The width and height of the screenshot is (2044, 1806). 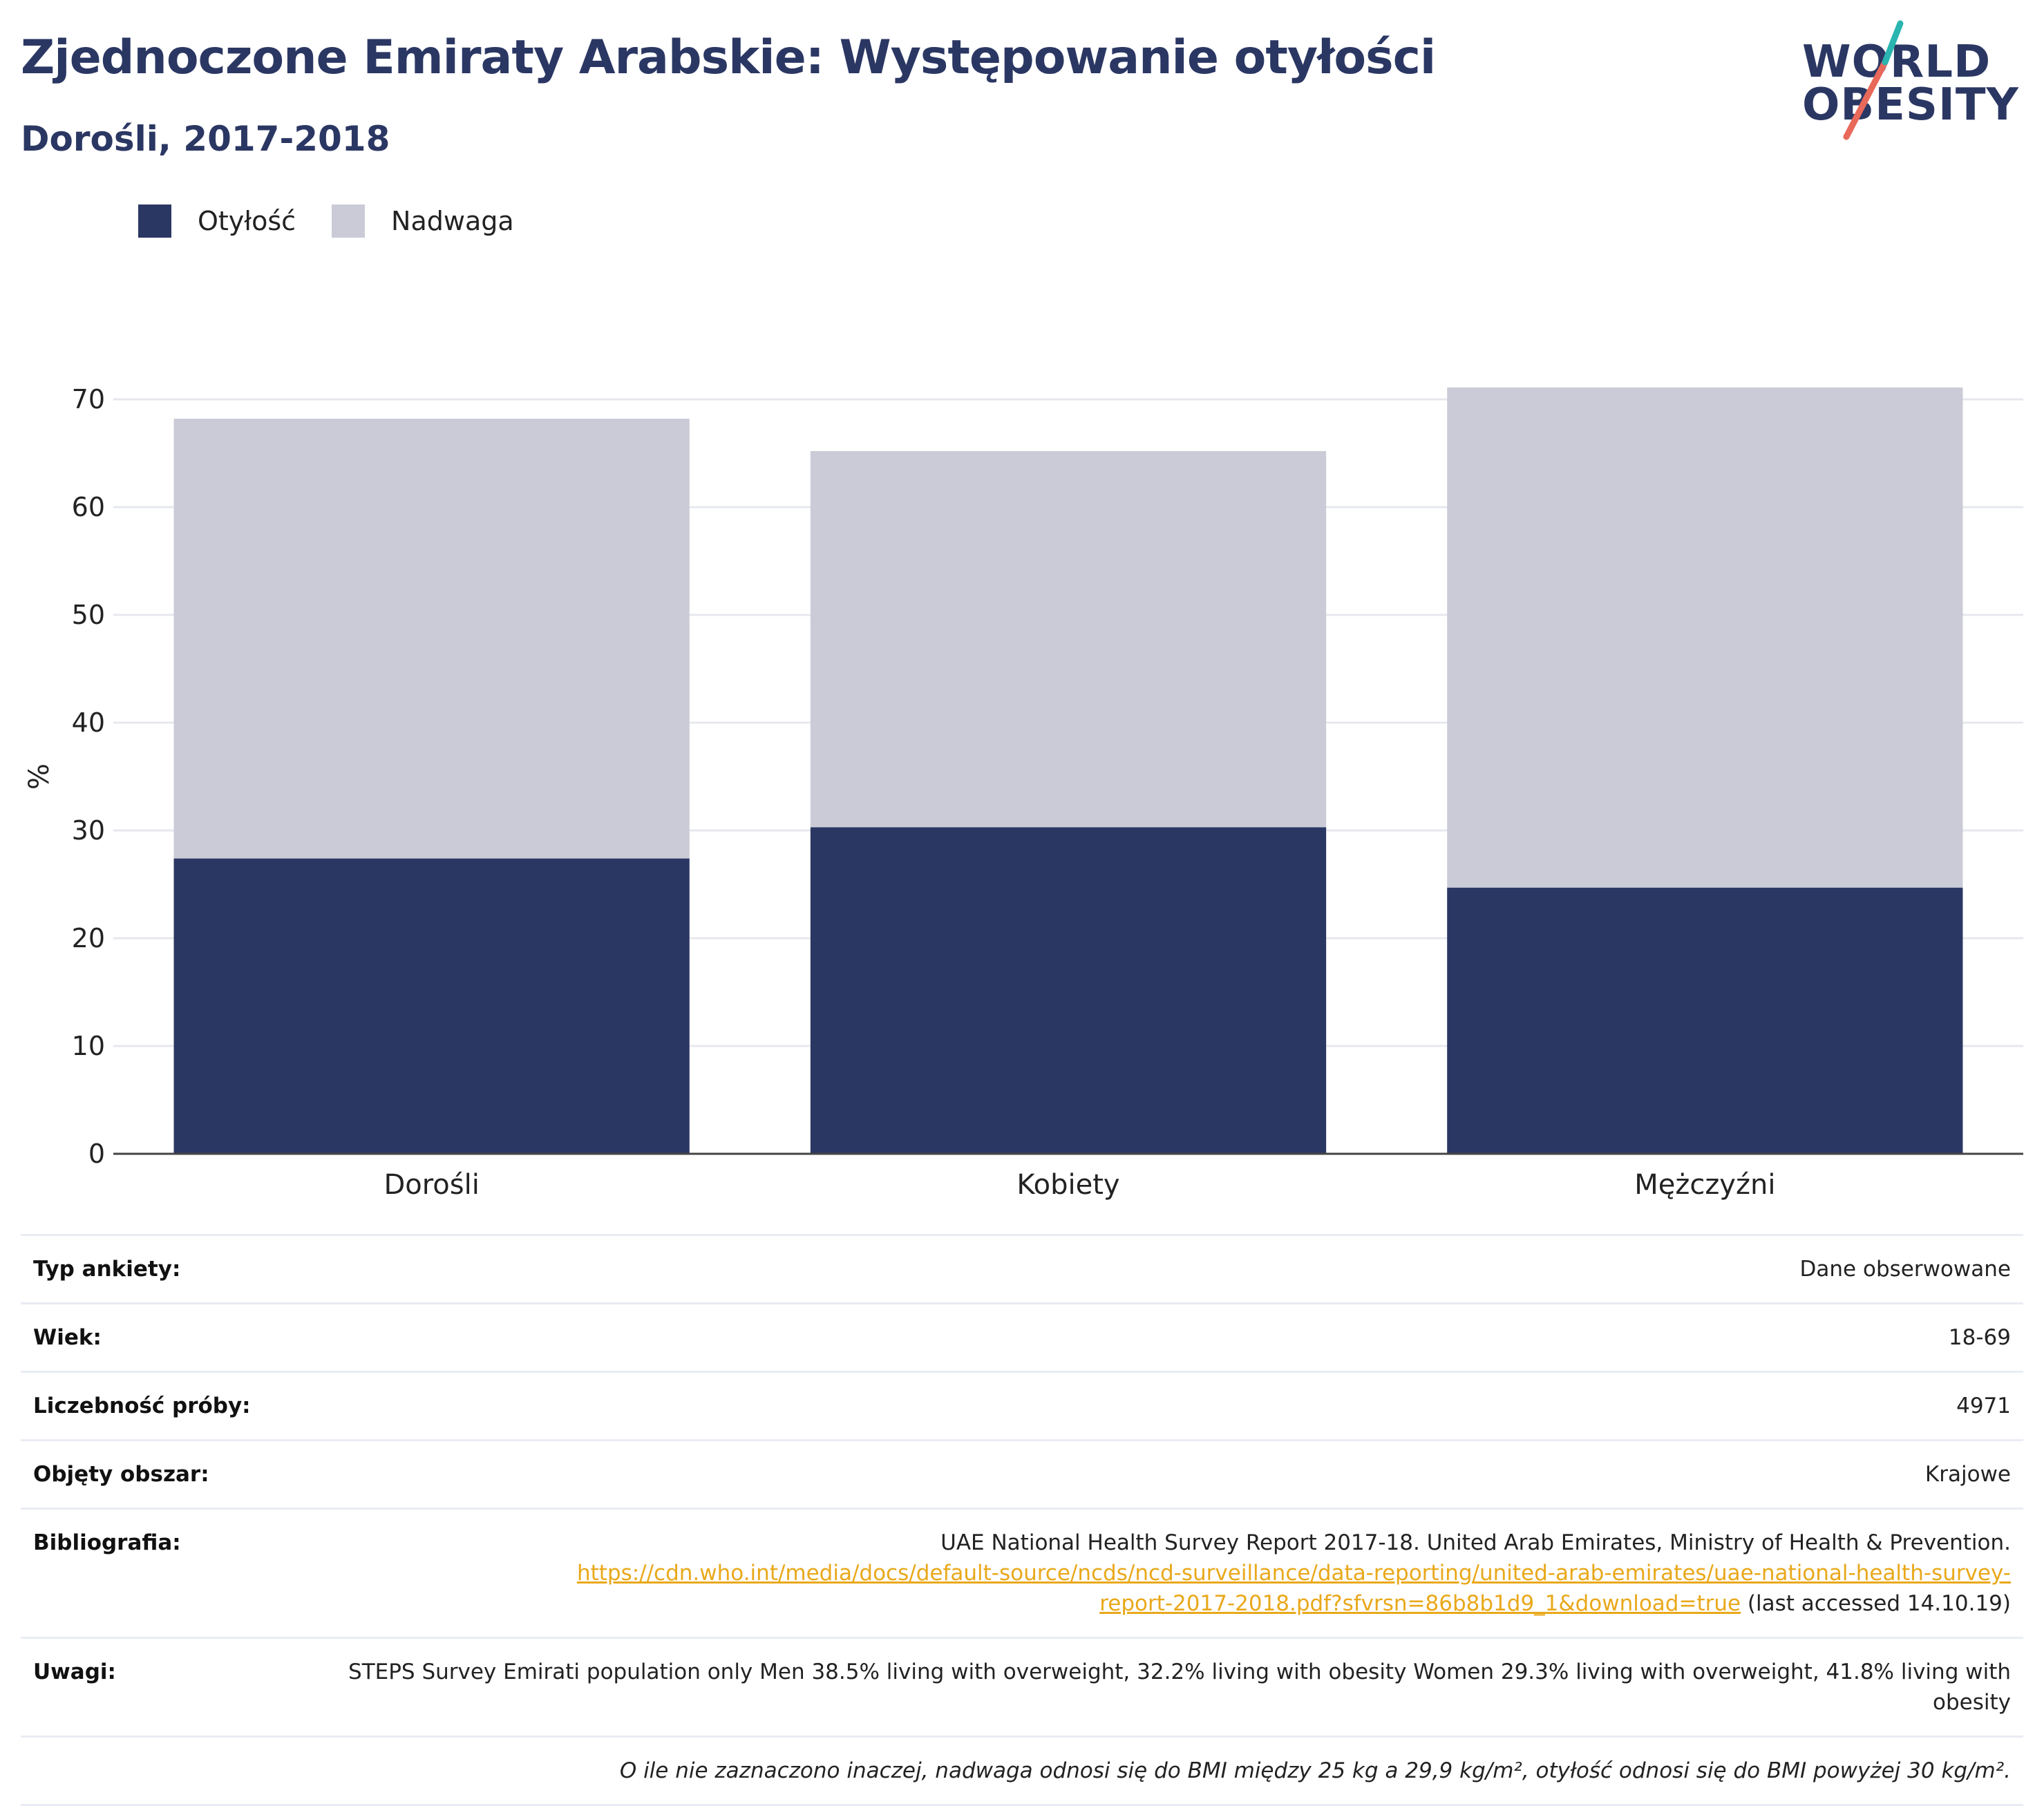 What do you see at coordinates (1067, 1185) in the screenshot?
I see `x-tick-label: Kobiety` at bounding box center [1067, 1185].